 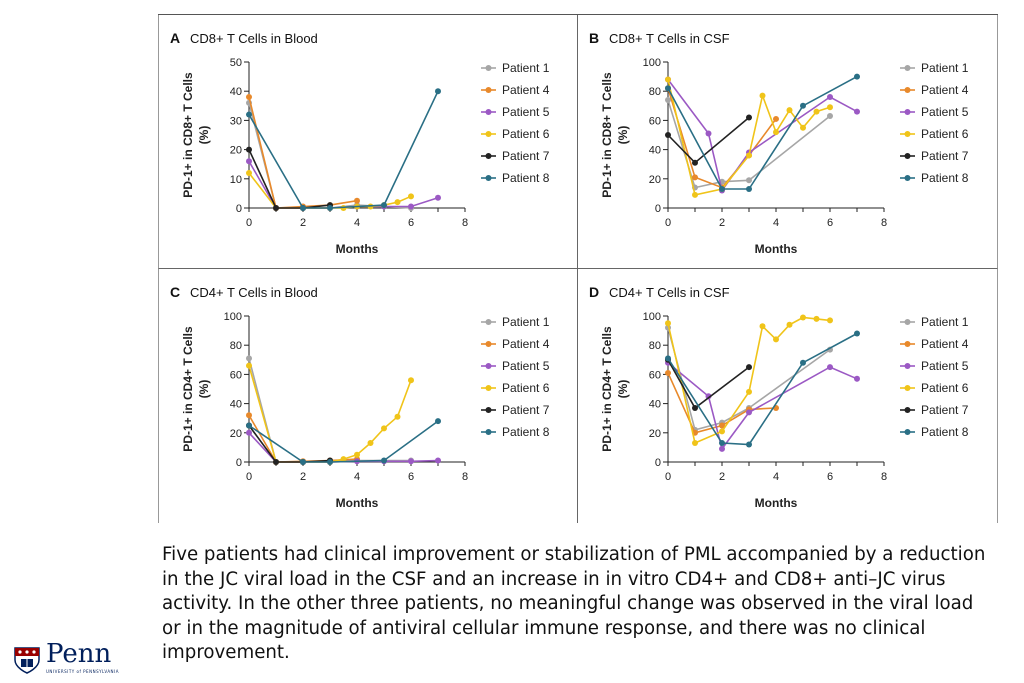 I want to click on y-axis-label: PD-1+ in CD8+ T Cells, so click(x=607, y=135).